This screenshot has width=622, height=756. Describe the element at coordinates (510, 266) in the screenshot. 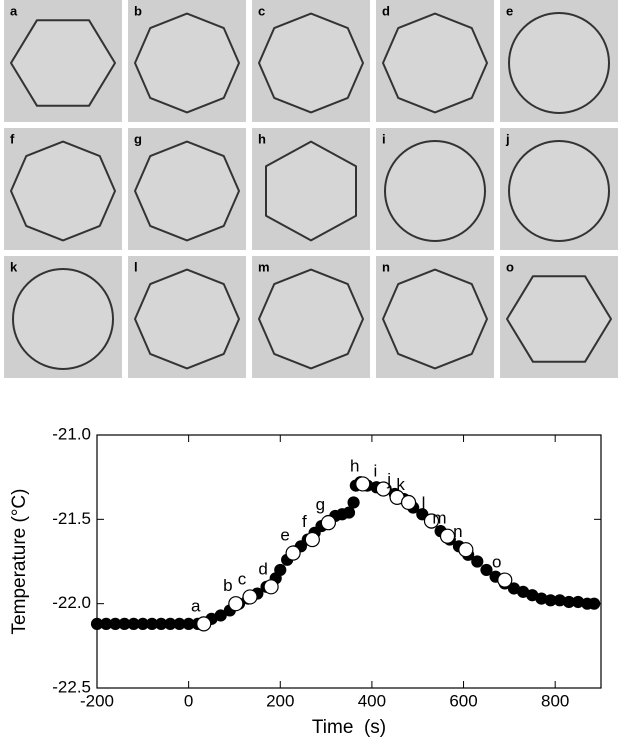

I see `panel-label: o` at that location.